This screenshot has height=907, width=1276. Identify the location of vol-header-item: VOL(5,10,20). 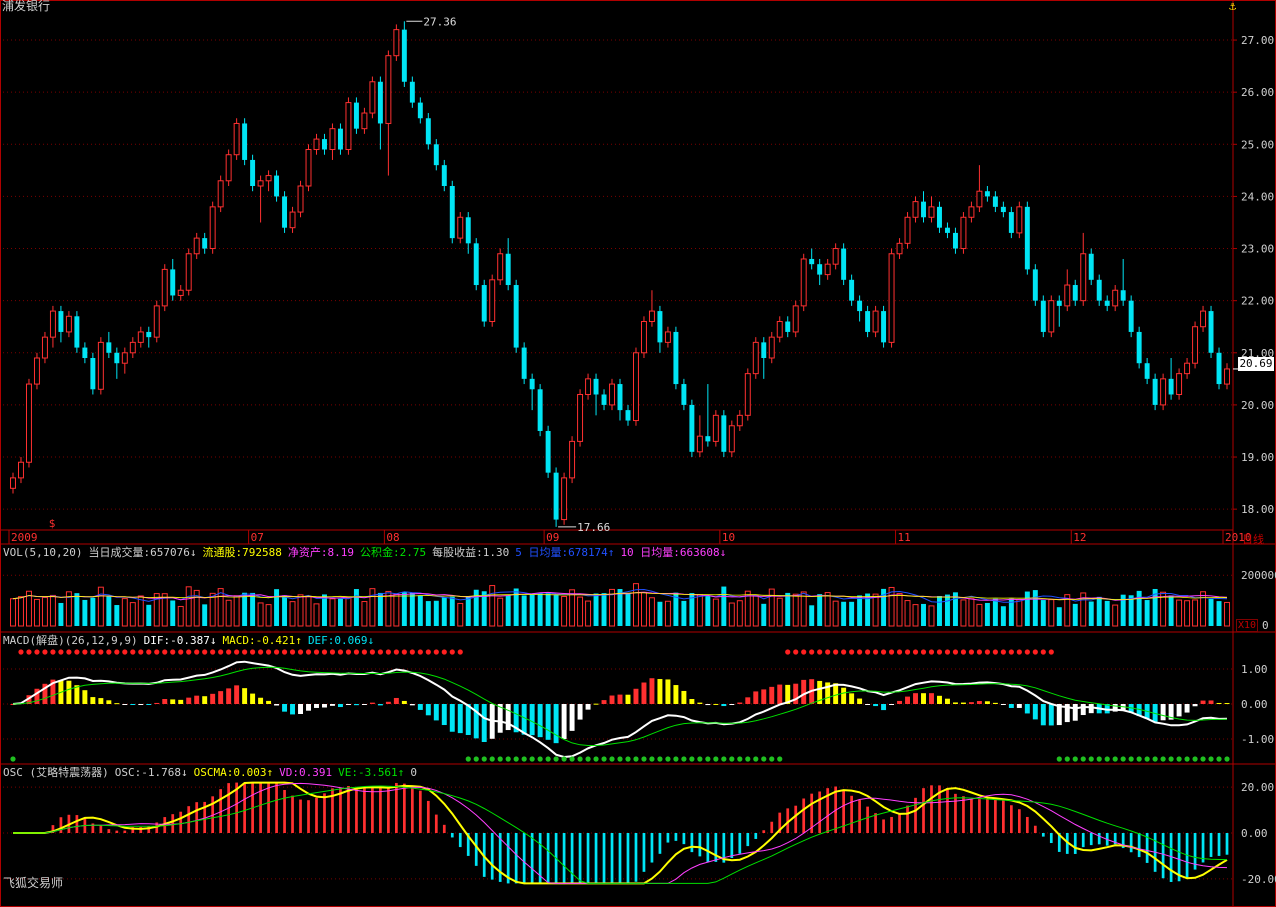
(43, 552).